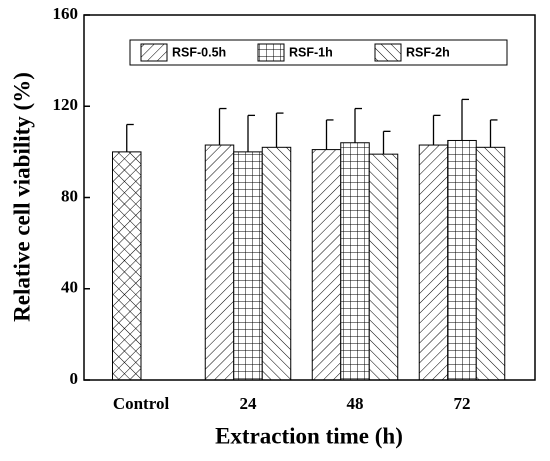 The height and width of the screenshot is (461, 550). What do you see at coordinates (69, 287) in the screenshot?
I see `y-tick-label: 40` at bounding box center [69, 287].